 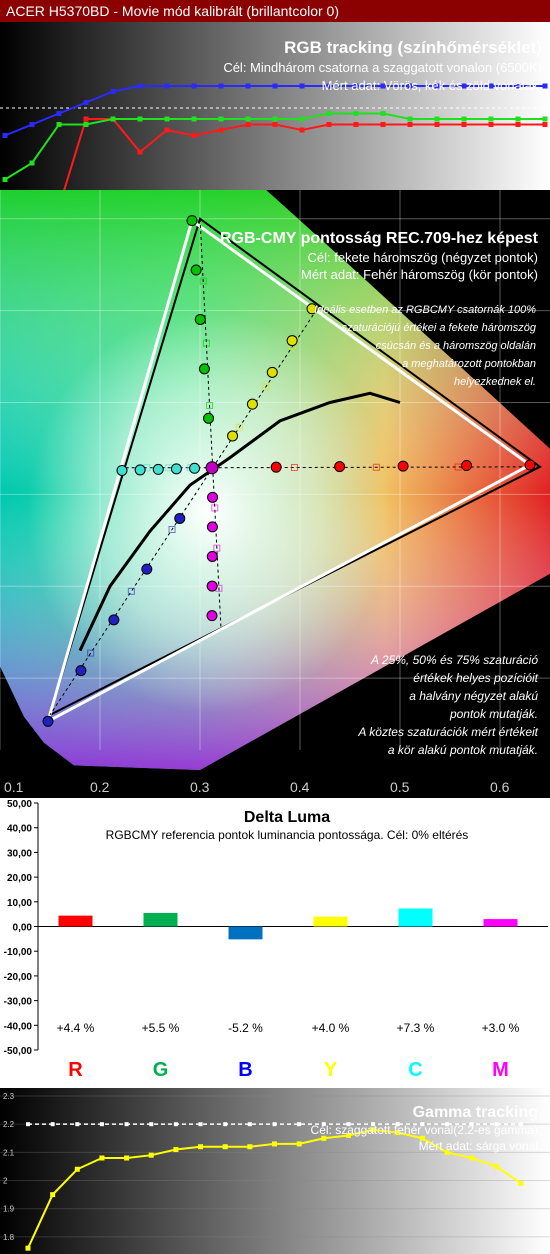 What do you see at coordinates (469, 364) in the screenshot?
I see `note-line: a meghatározott pontokban` at bounding box center [469, 364].